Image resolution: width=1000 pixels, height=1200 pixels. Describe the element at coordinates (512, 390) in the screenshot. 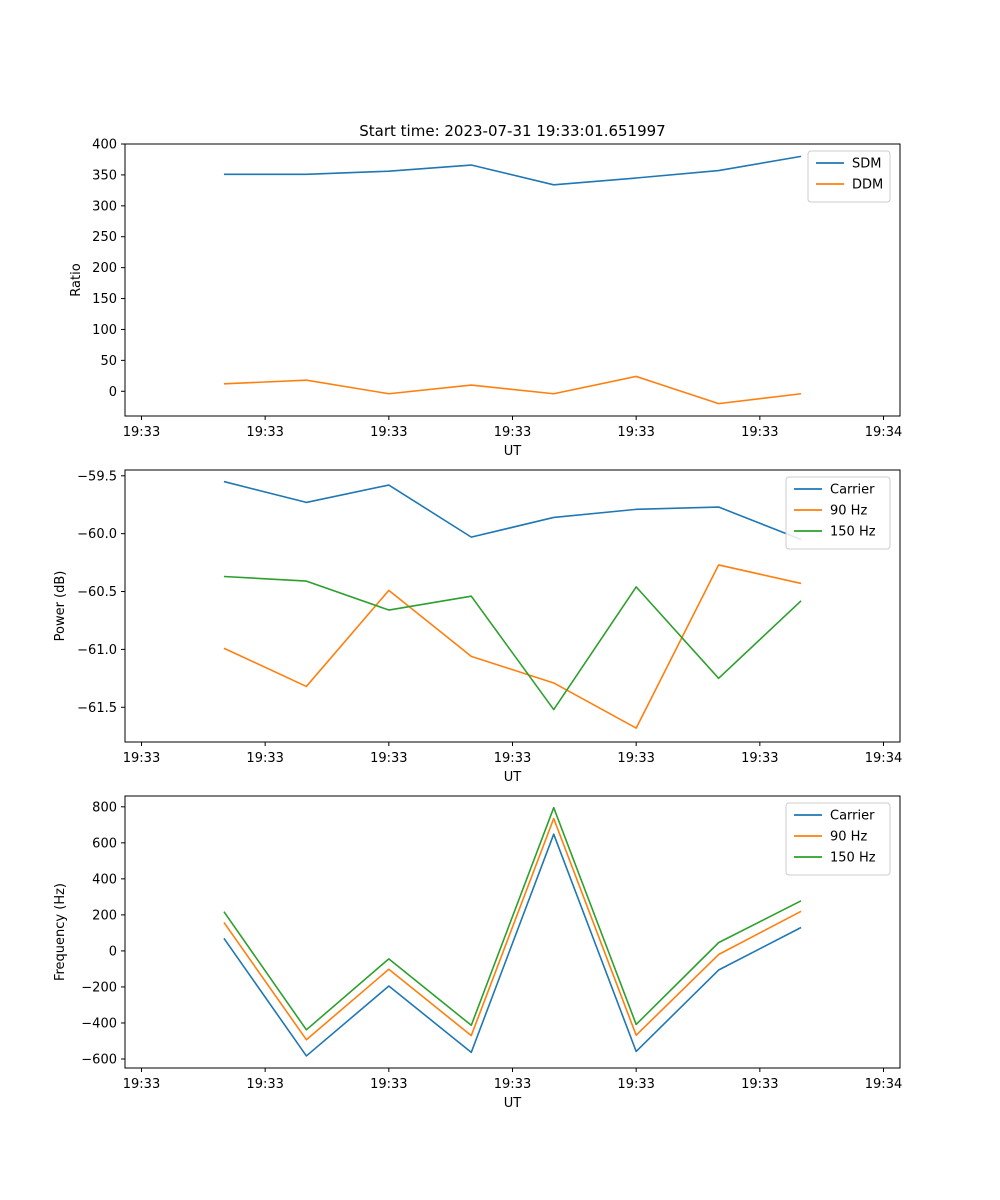

I see `series-line-ddm` at that location.